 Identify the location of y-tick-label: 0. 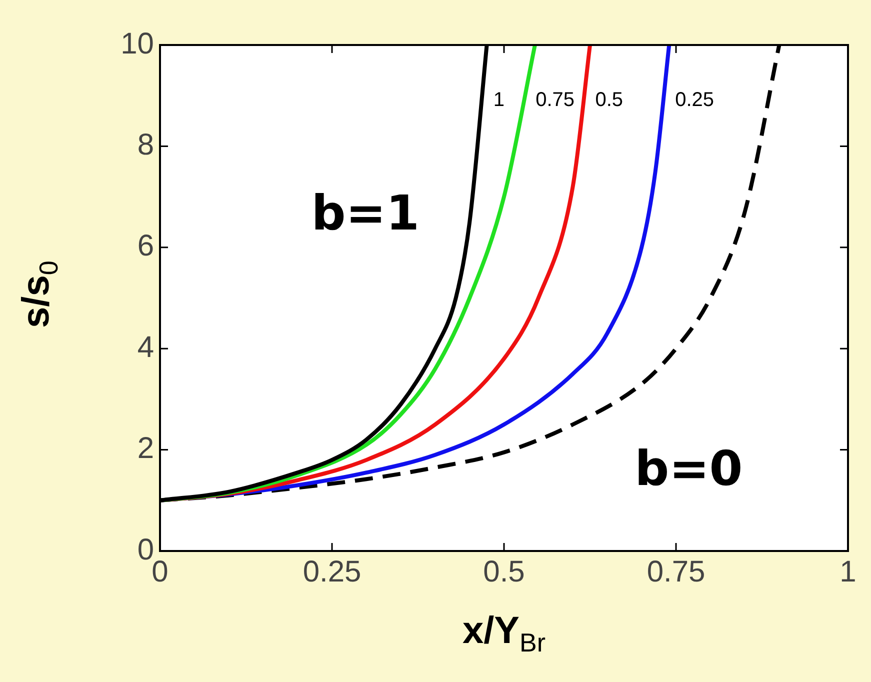
(145, 549).